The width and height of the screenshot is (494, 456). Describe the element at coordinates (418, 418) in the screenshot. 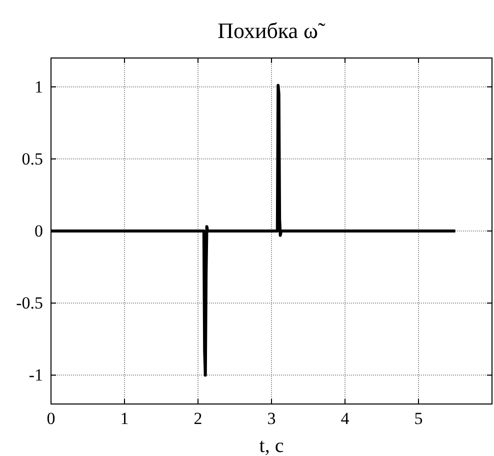

I see `x-tick-label: 5` at that location.